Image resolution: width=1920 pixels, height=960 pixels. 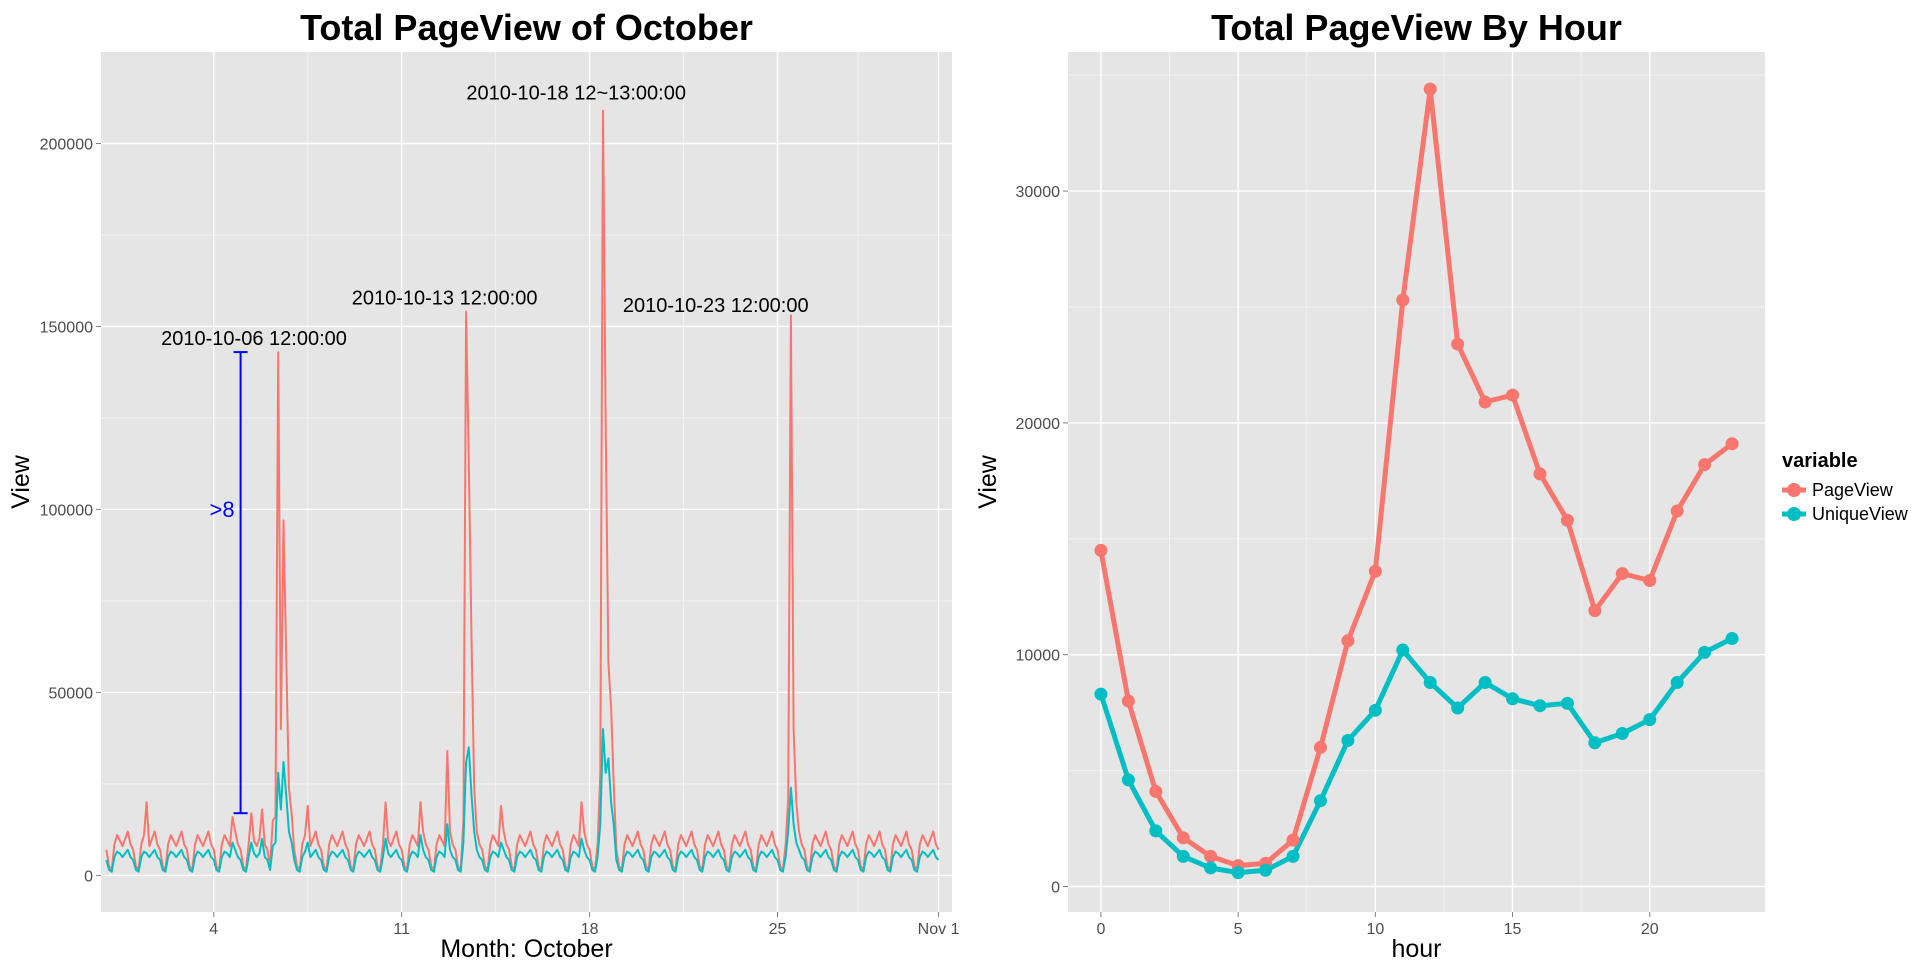 I want to click on left-y-axis-title: View, so click(x=21, y=481).